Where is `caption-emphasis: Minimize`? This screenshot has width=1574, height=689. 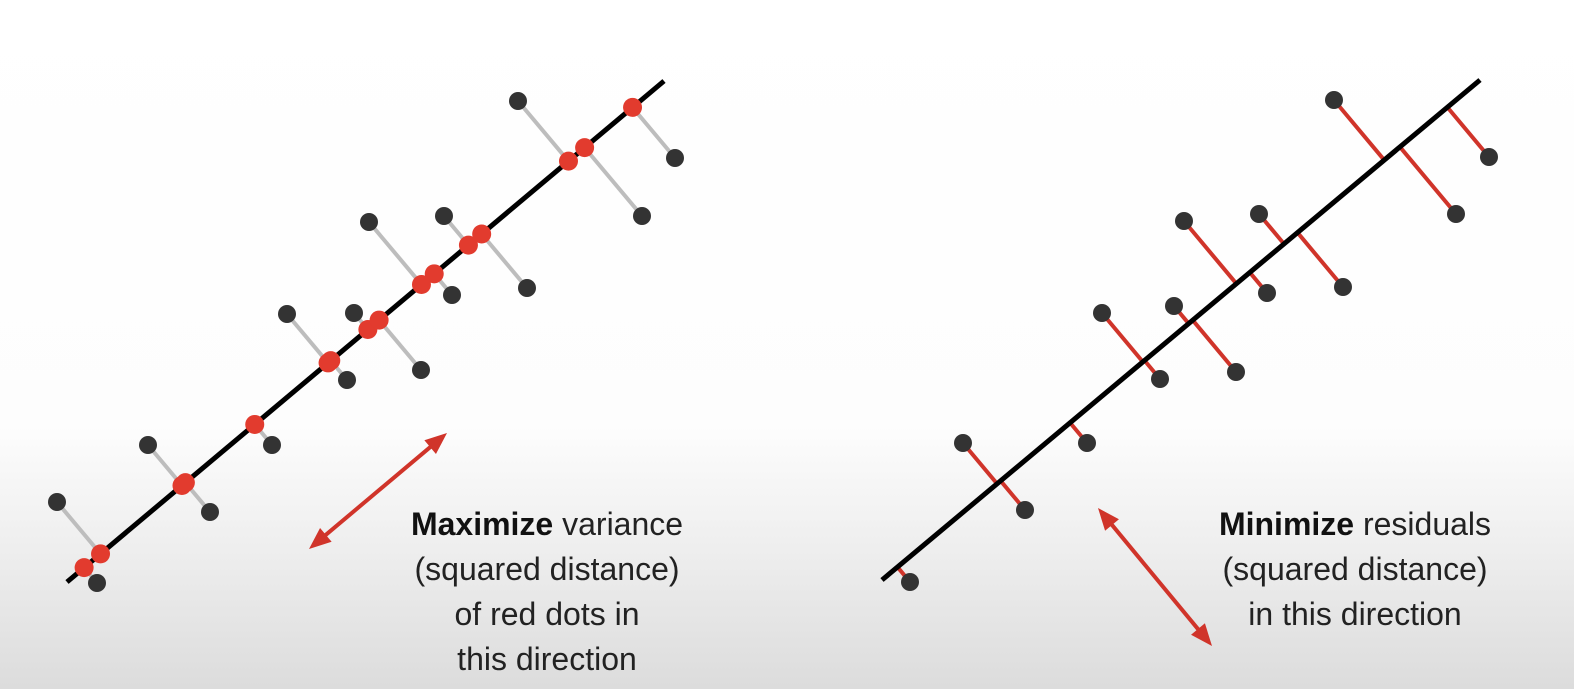 caption-emphasis: Minimize is located at coordinates (1286, 524).